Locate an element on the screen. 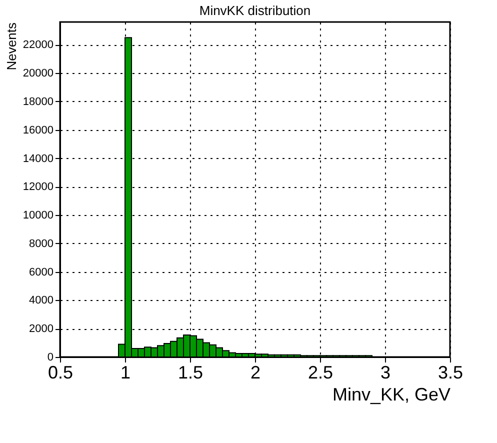 The image size is (497, 443). chart-title: MinvKK distribution is located at coordinates (255, 10).